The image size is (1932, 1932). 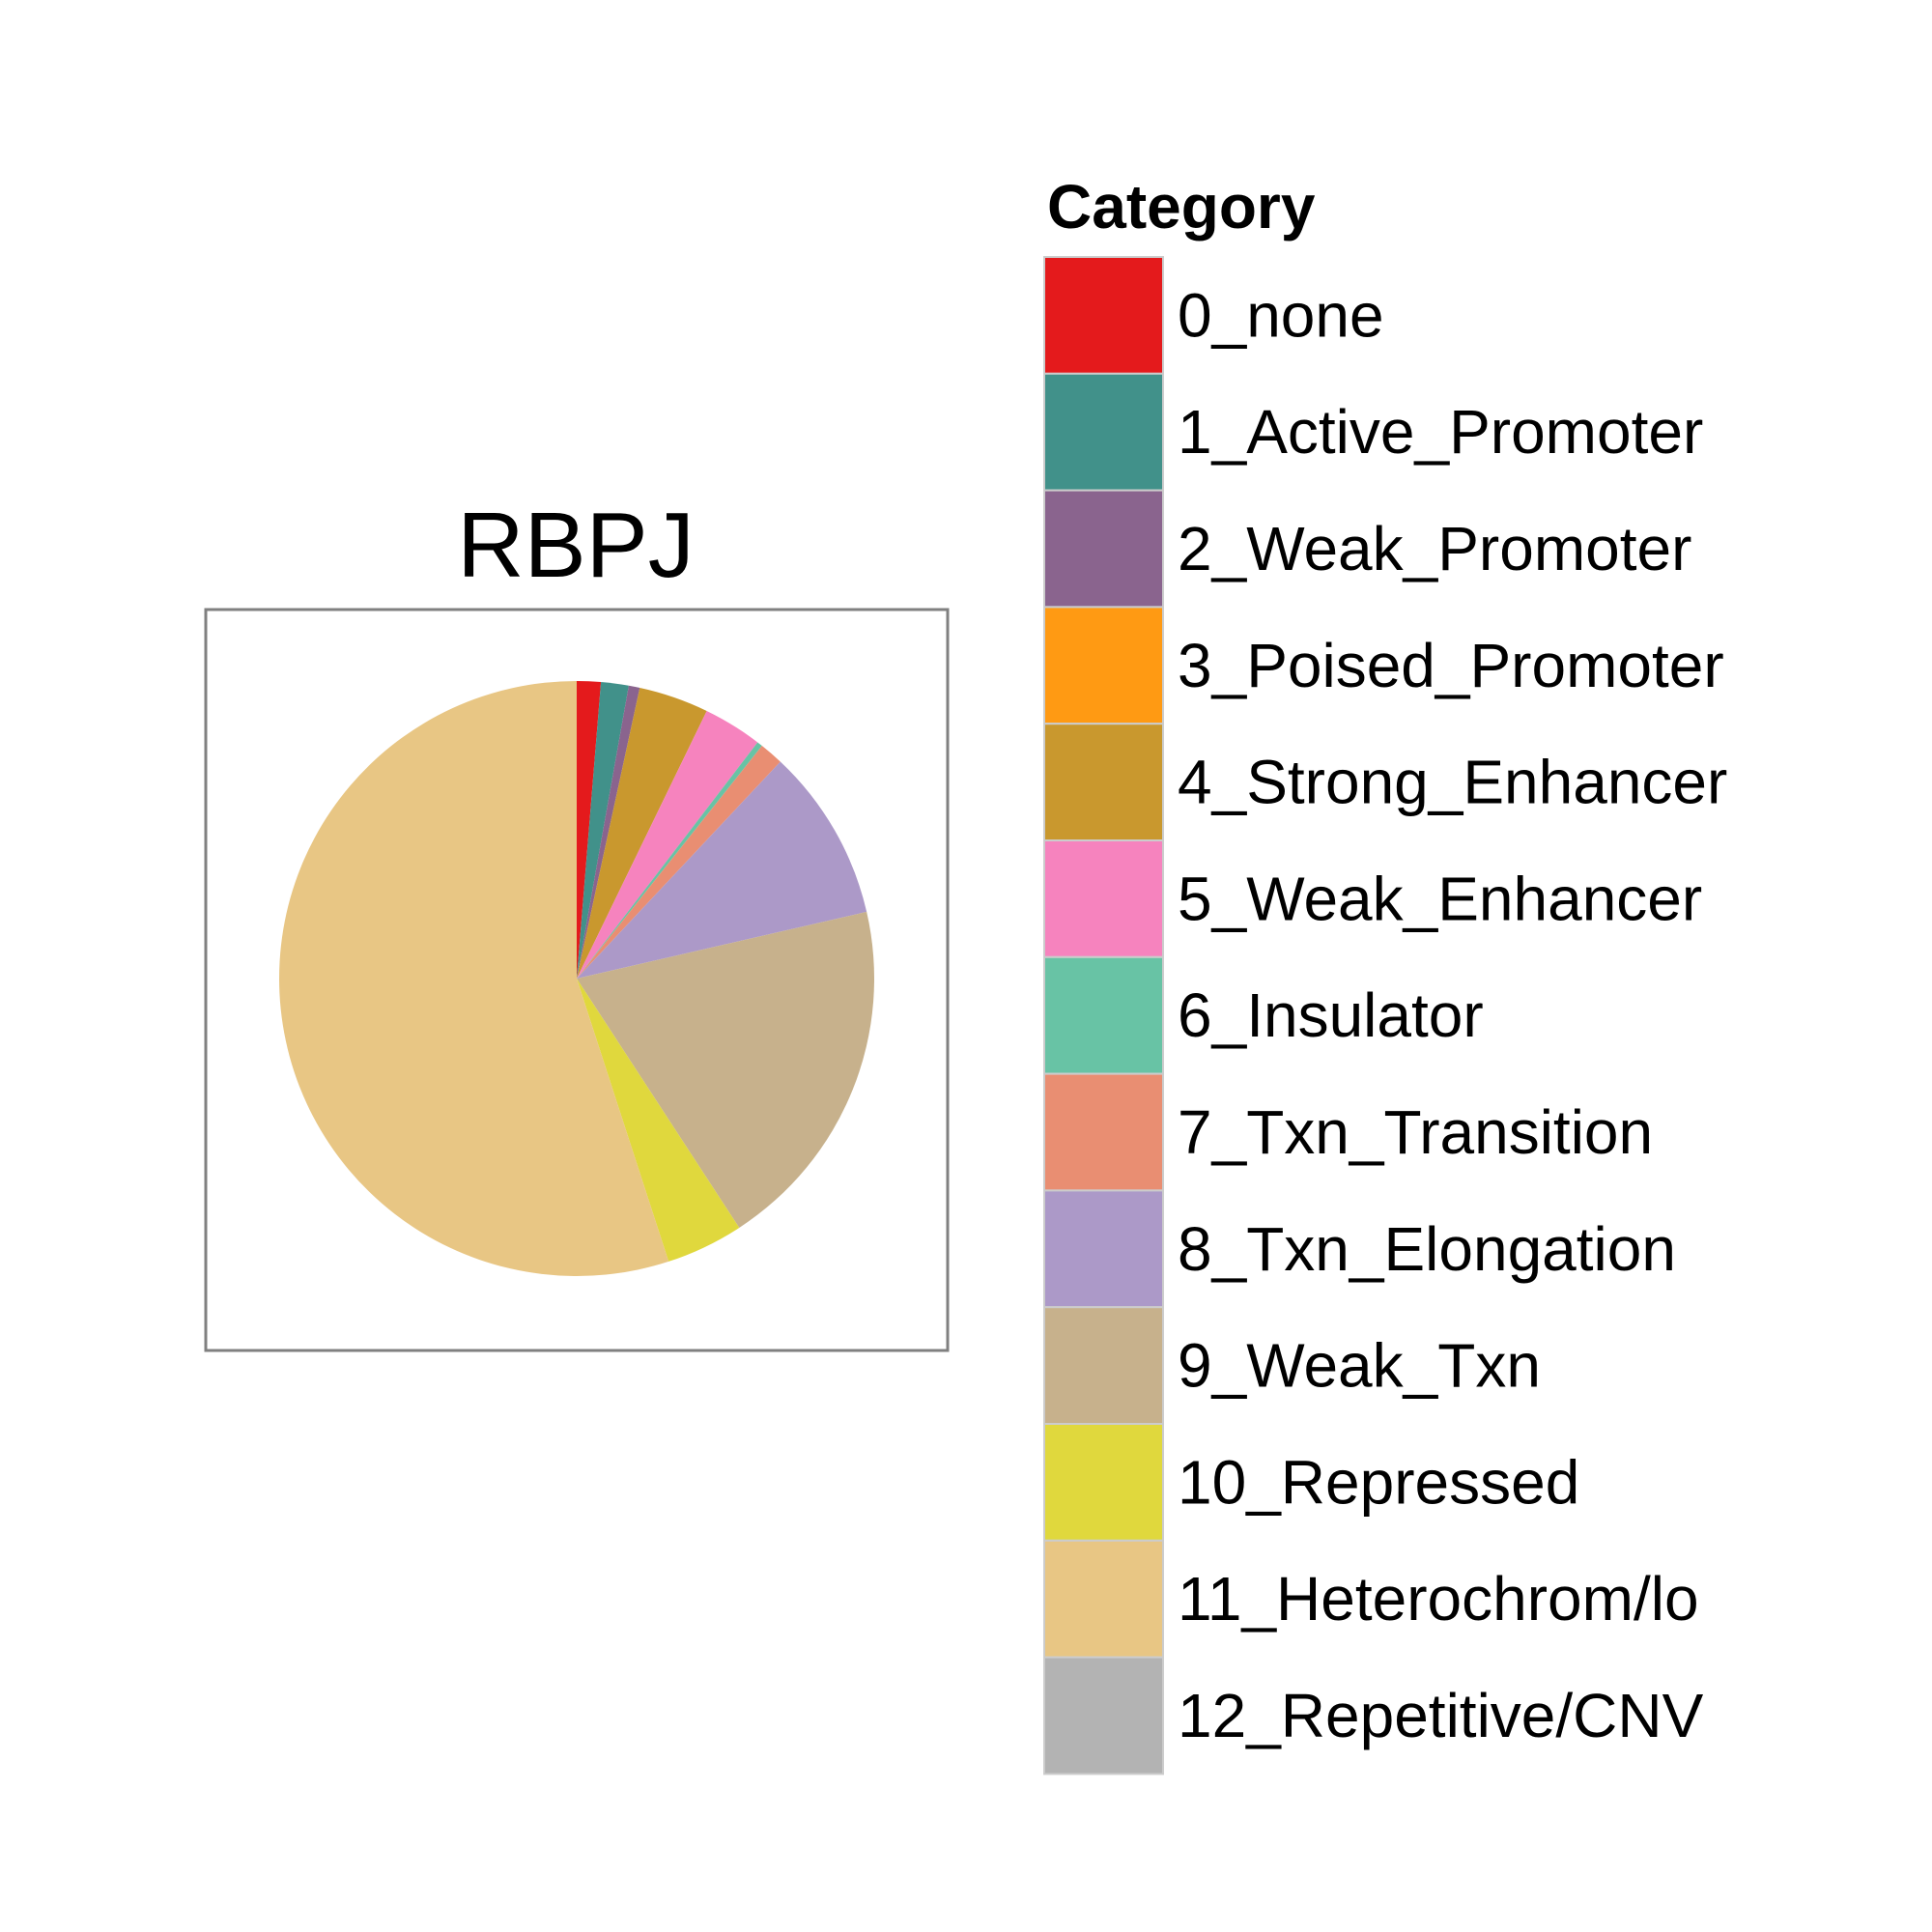 I want to click on legend-key-1-active-promoter, so click(x=1103, y=432).